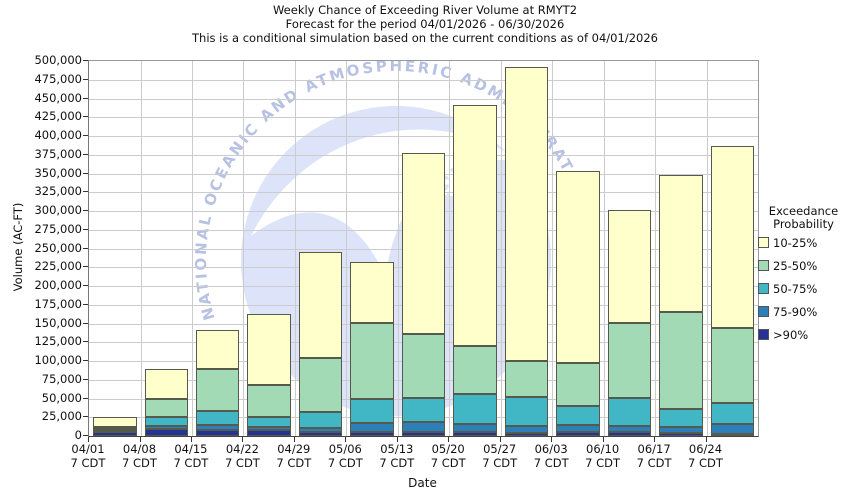 The width and height of the screenshot is (850, 500). I want to click on x-tick-date: 06/17, so click(654, 449).